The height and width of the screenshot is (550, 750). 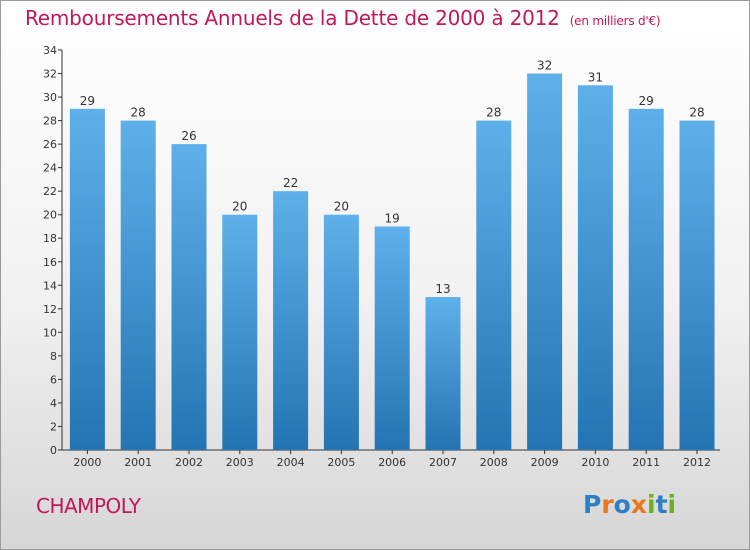 What do you see at coordinates (138, 285) in the screenshot?
I see `bar-2001` at bounding box center [138, 285].